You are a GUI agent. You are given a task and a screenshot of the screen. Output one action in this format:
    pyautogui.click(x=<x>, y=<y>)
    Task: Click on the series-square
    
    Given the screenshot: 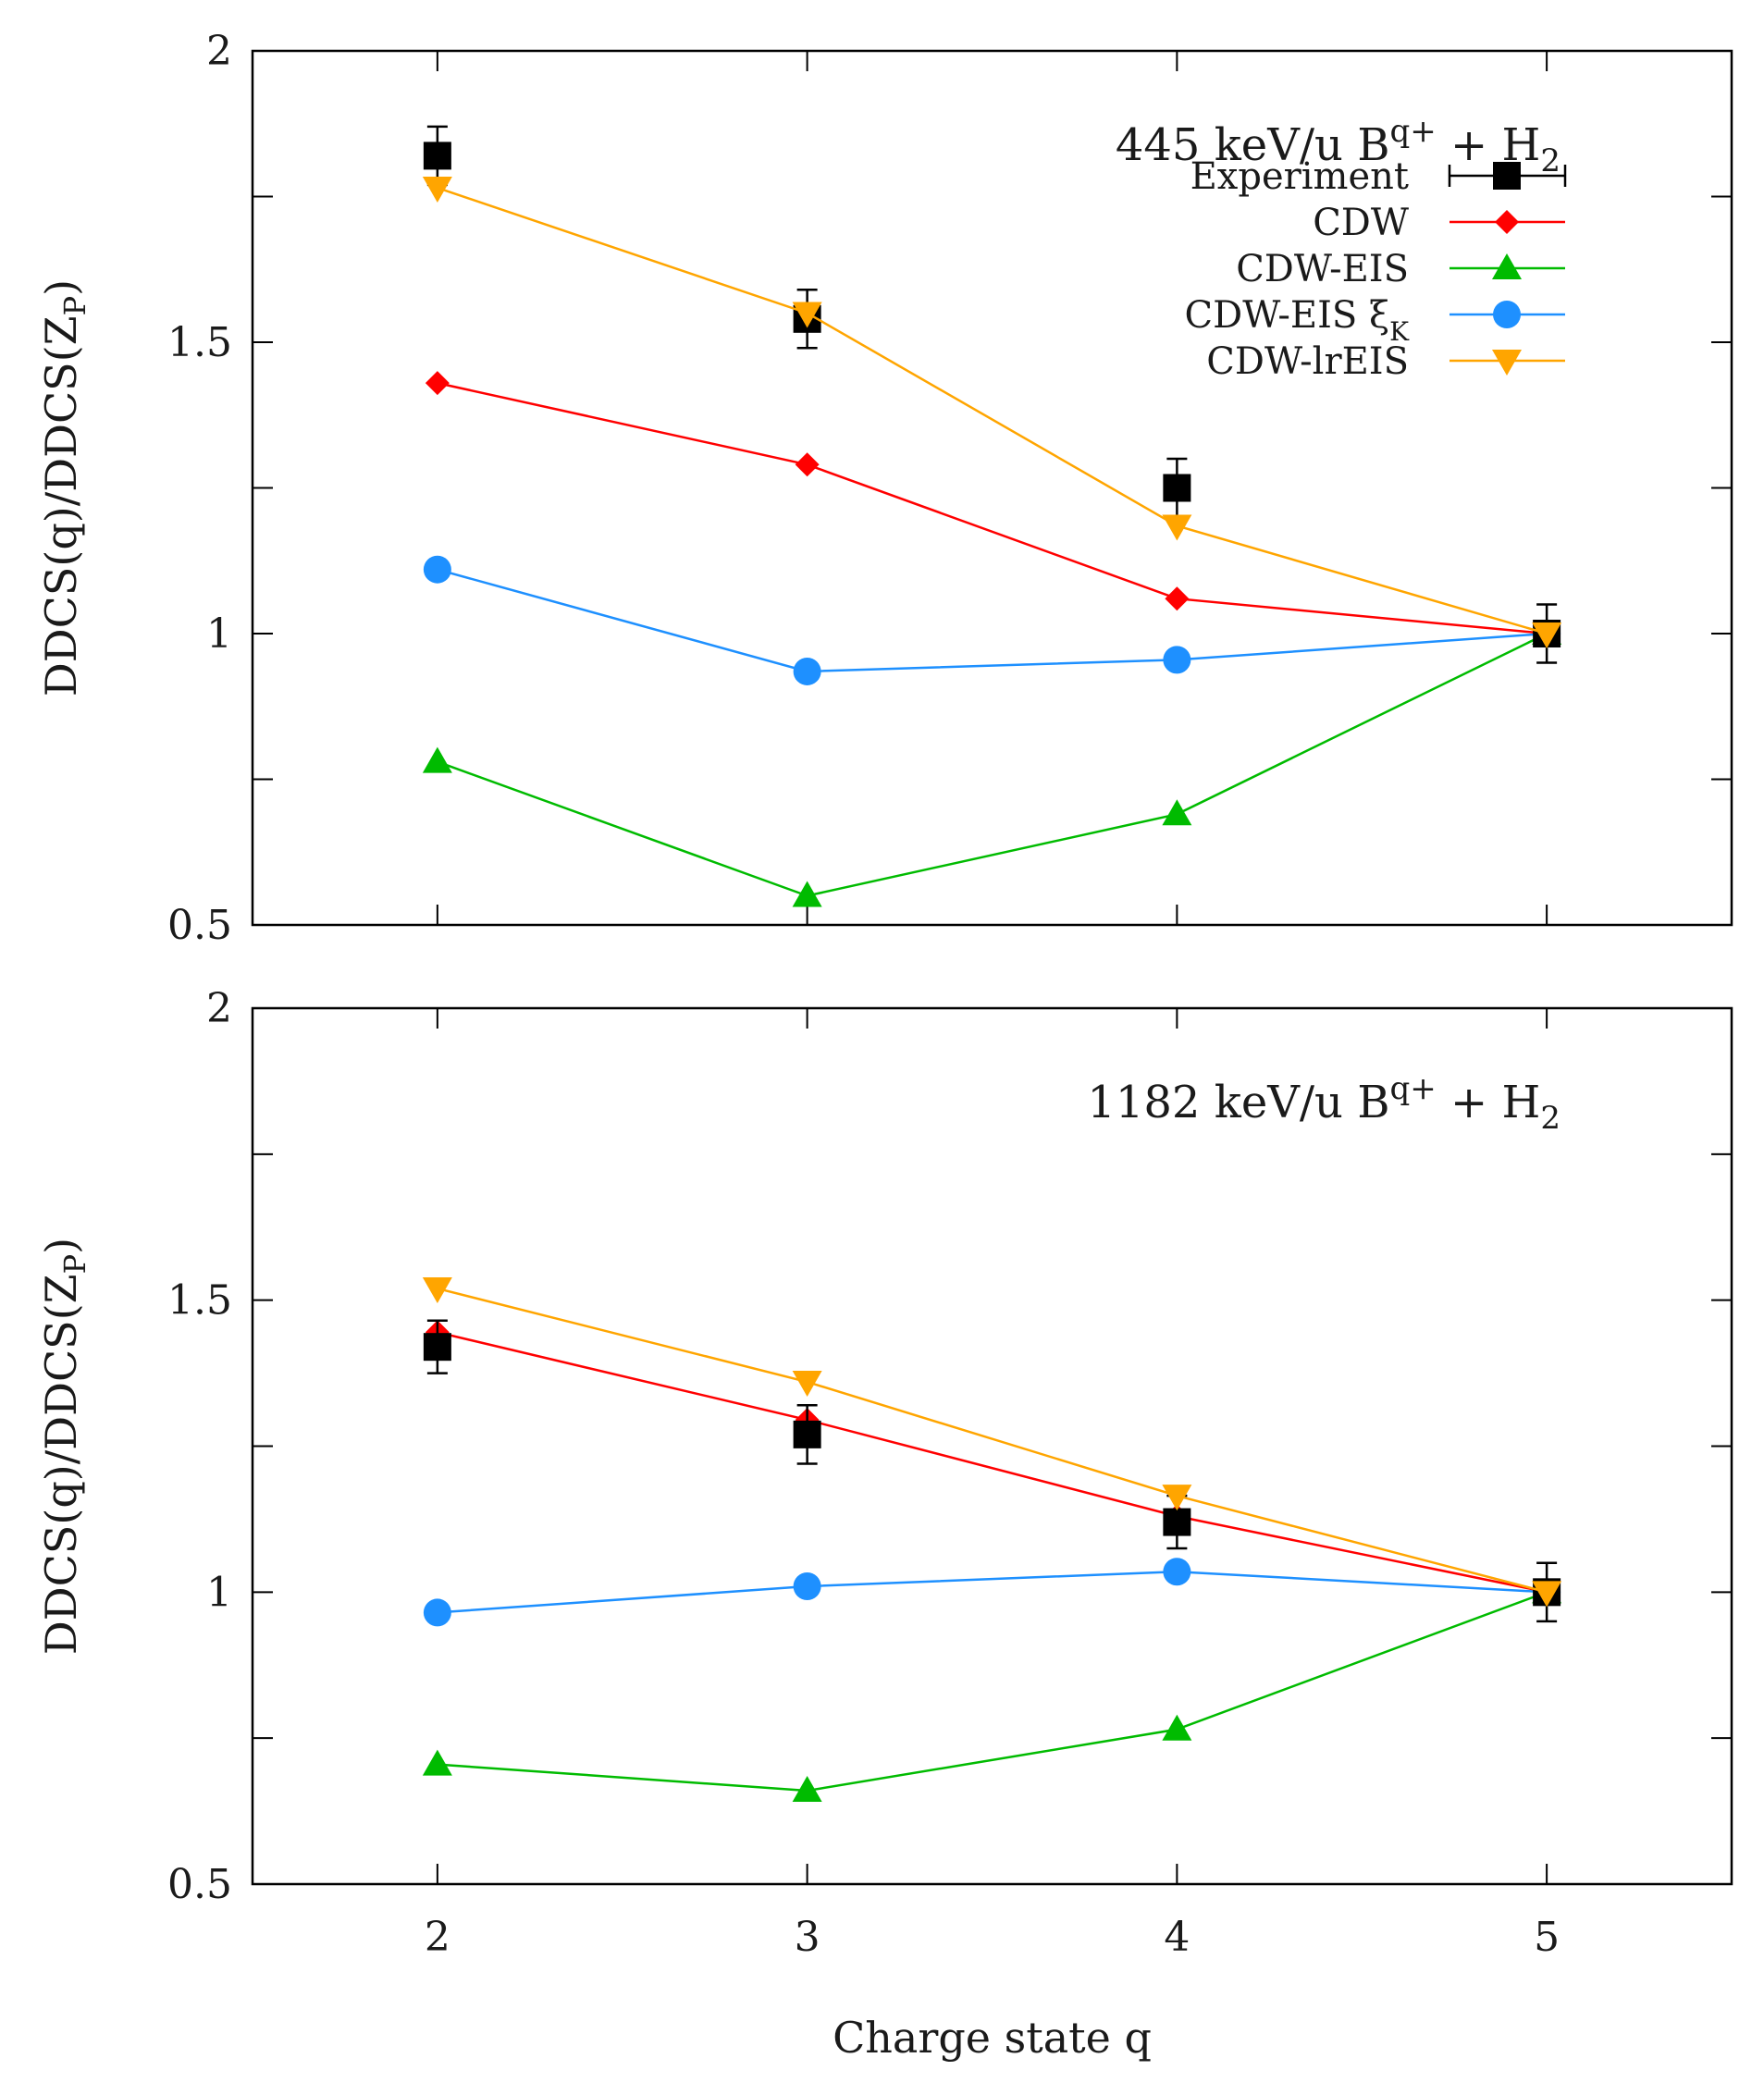 What is the action you would take?
    pyautogui.click(x=992, y=1471)
    